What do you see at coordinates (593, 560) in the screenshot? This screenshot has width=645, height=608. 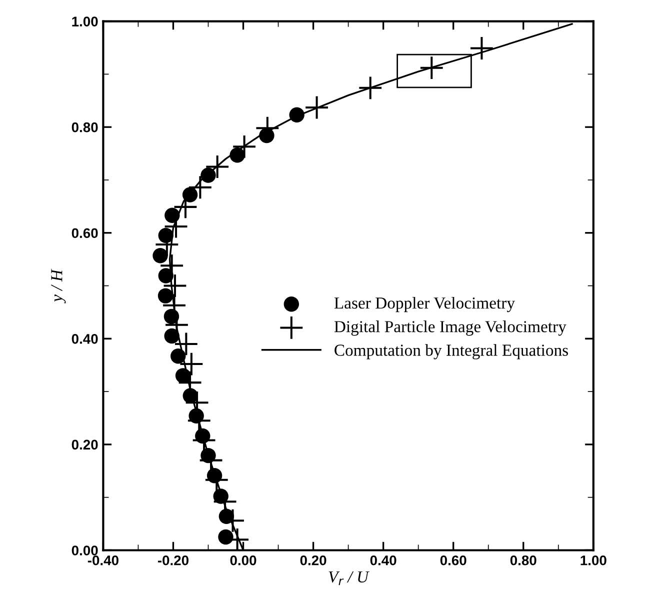 I see `x-tick-label: 1.00` at bounding box center [593, 560].